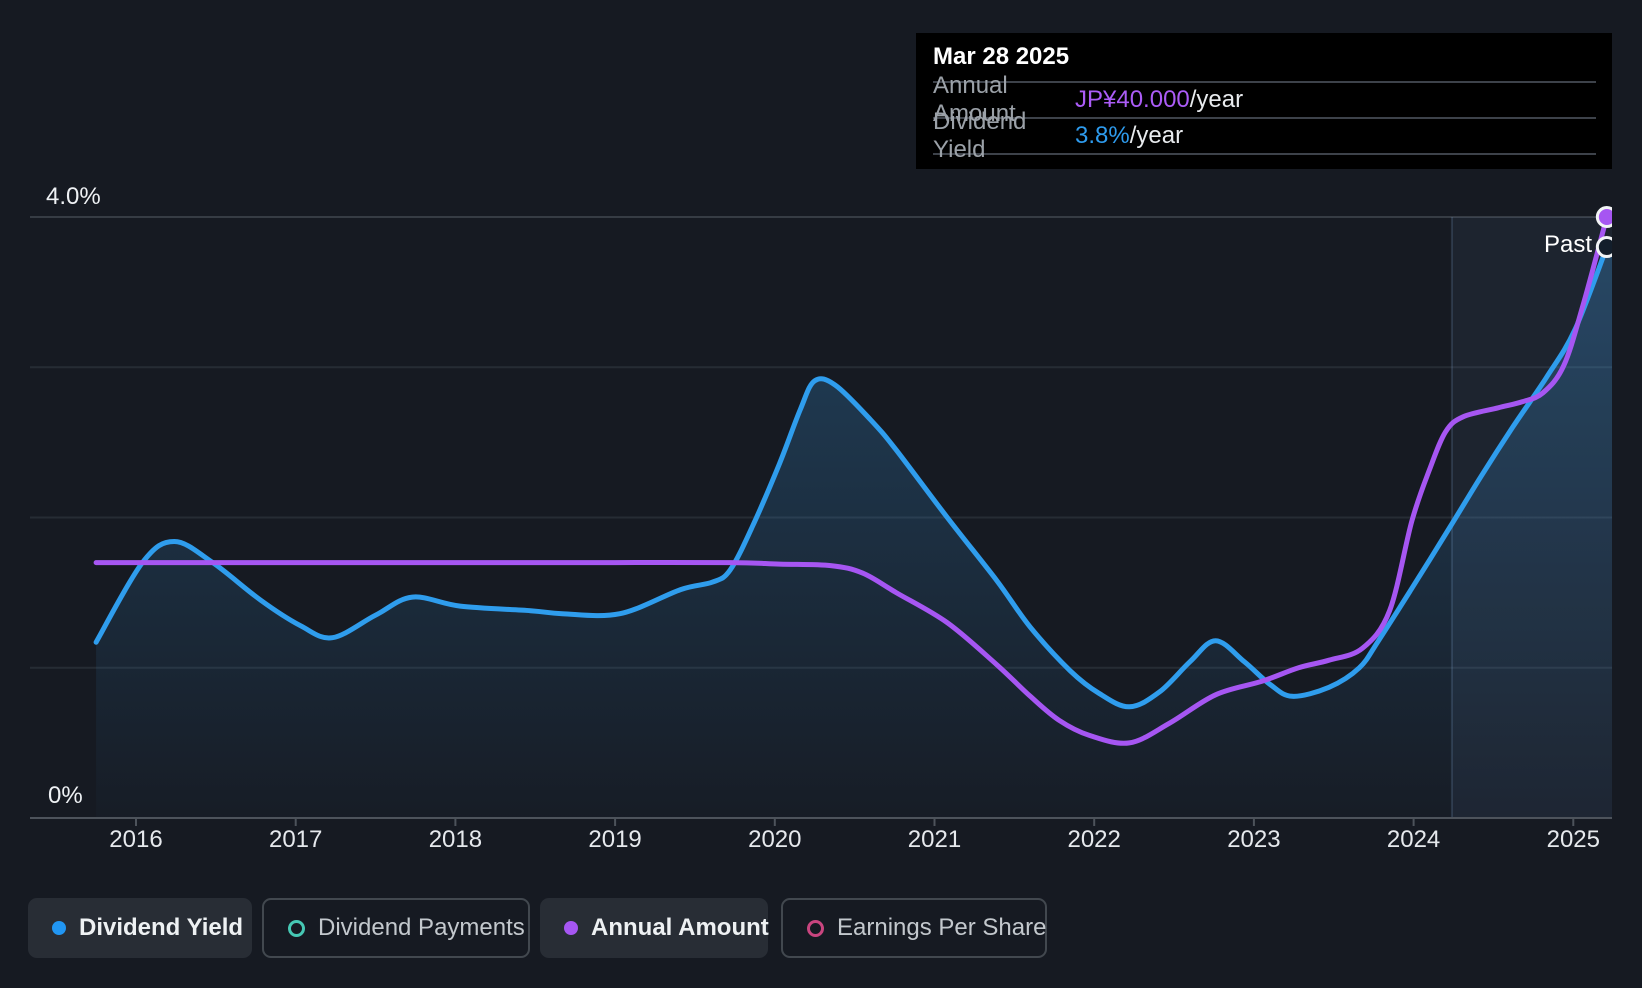  I want to click on legend-item-dividend-yield: Dividend Yield, so click(140, 928).